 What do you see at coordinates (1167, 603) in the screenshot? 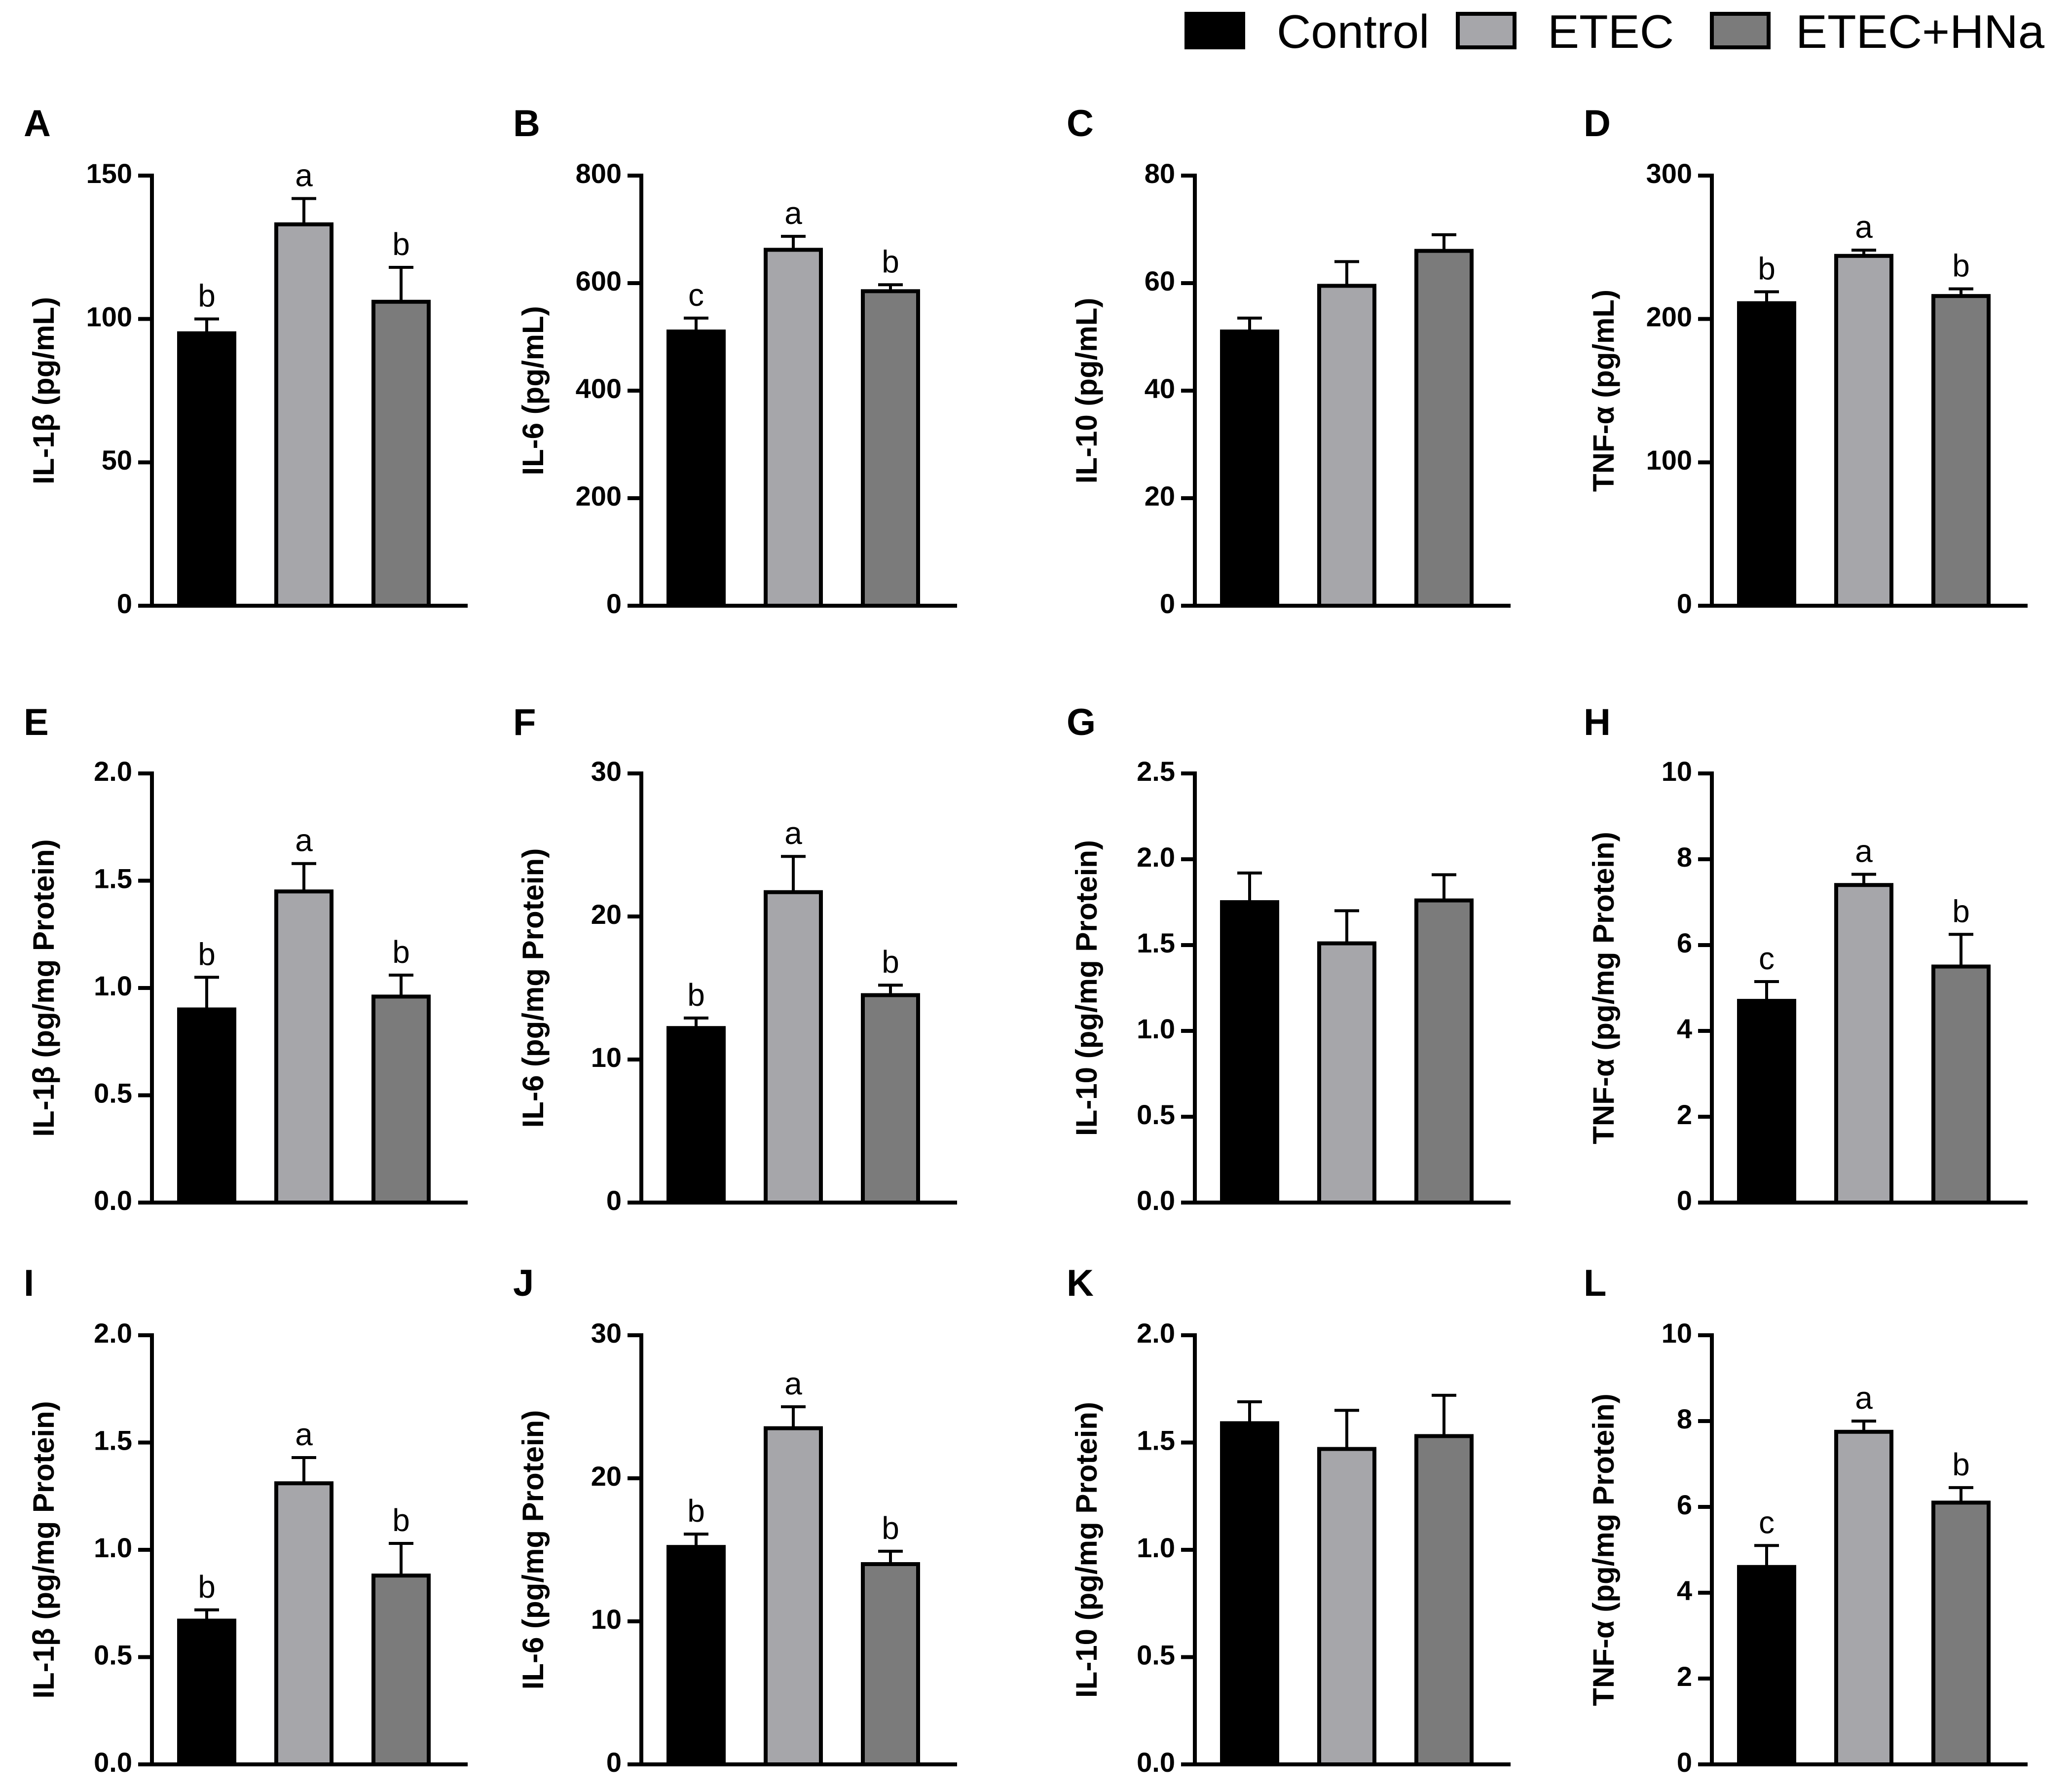
I see `y-tick-label-c-0: 0` at bounding box center [1167, 603].